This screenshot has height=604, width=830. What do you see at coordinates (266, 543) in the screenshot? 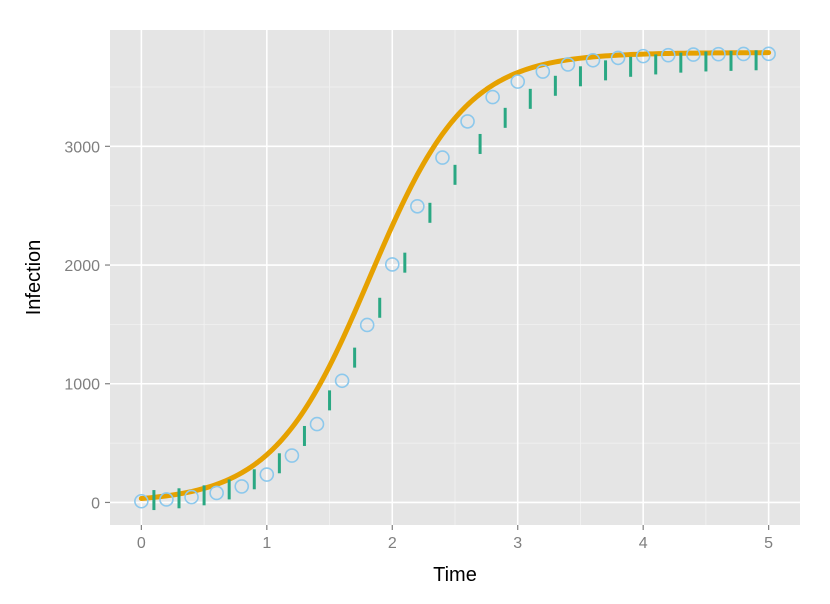
I see `x-tick-label: 1` at bounding box center [266, 543].